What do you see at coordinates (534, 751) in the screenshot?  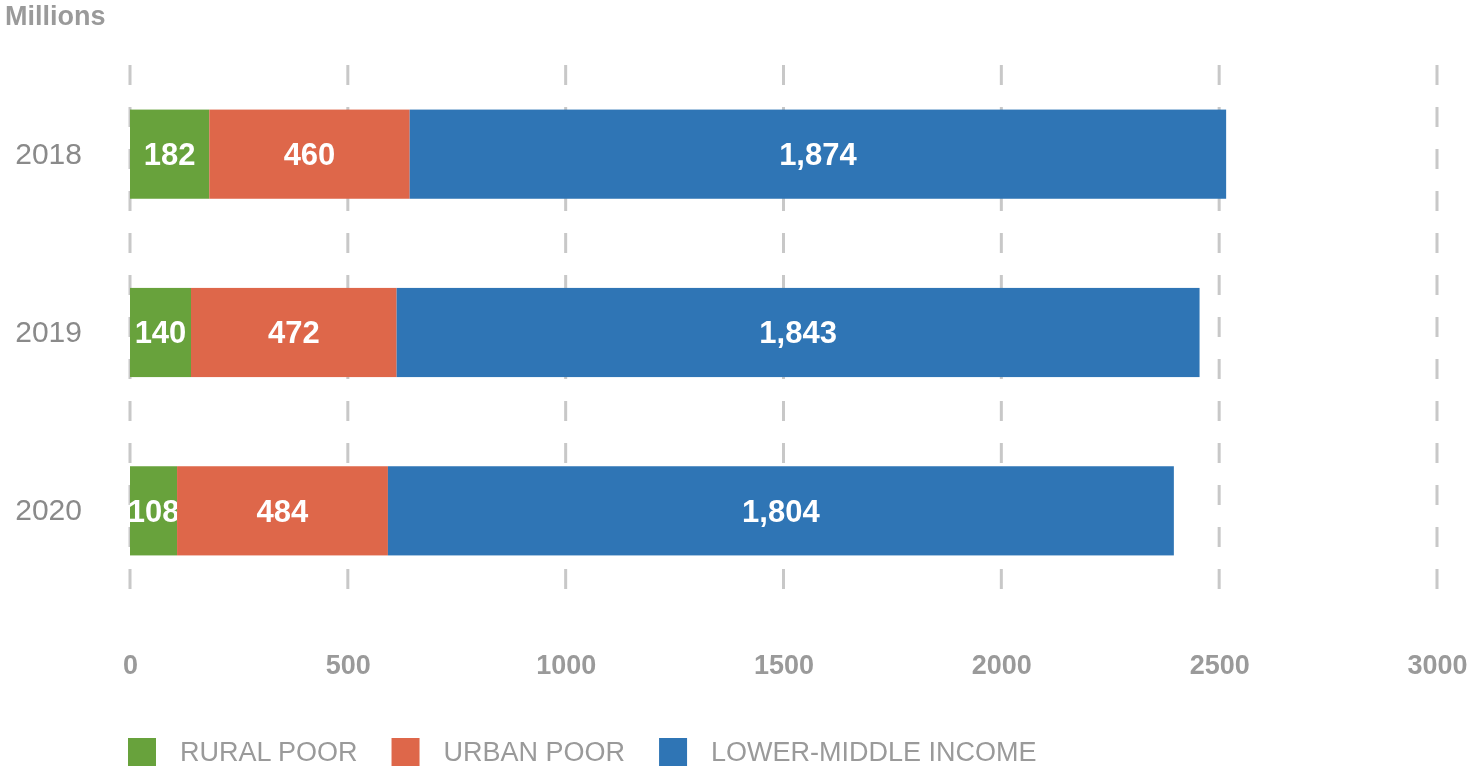 I see `legend-label: URBAN POOR` at bounding box center [534, 751].